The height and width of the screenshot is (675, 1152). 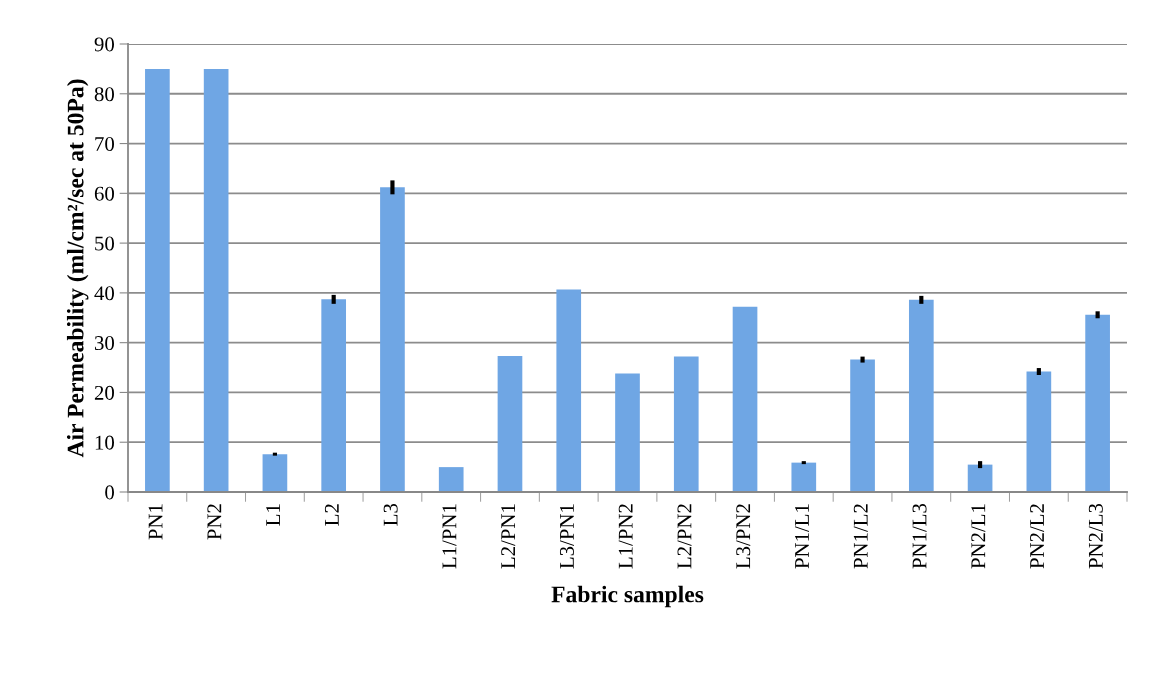 What do you see at coordinates (104, 343) in the screenshot?
I see `y-tick-label: 30` at bounding box center [104, 343].